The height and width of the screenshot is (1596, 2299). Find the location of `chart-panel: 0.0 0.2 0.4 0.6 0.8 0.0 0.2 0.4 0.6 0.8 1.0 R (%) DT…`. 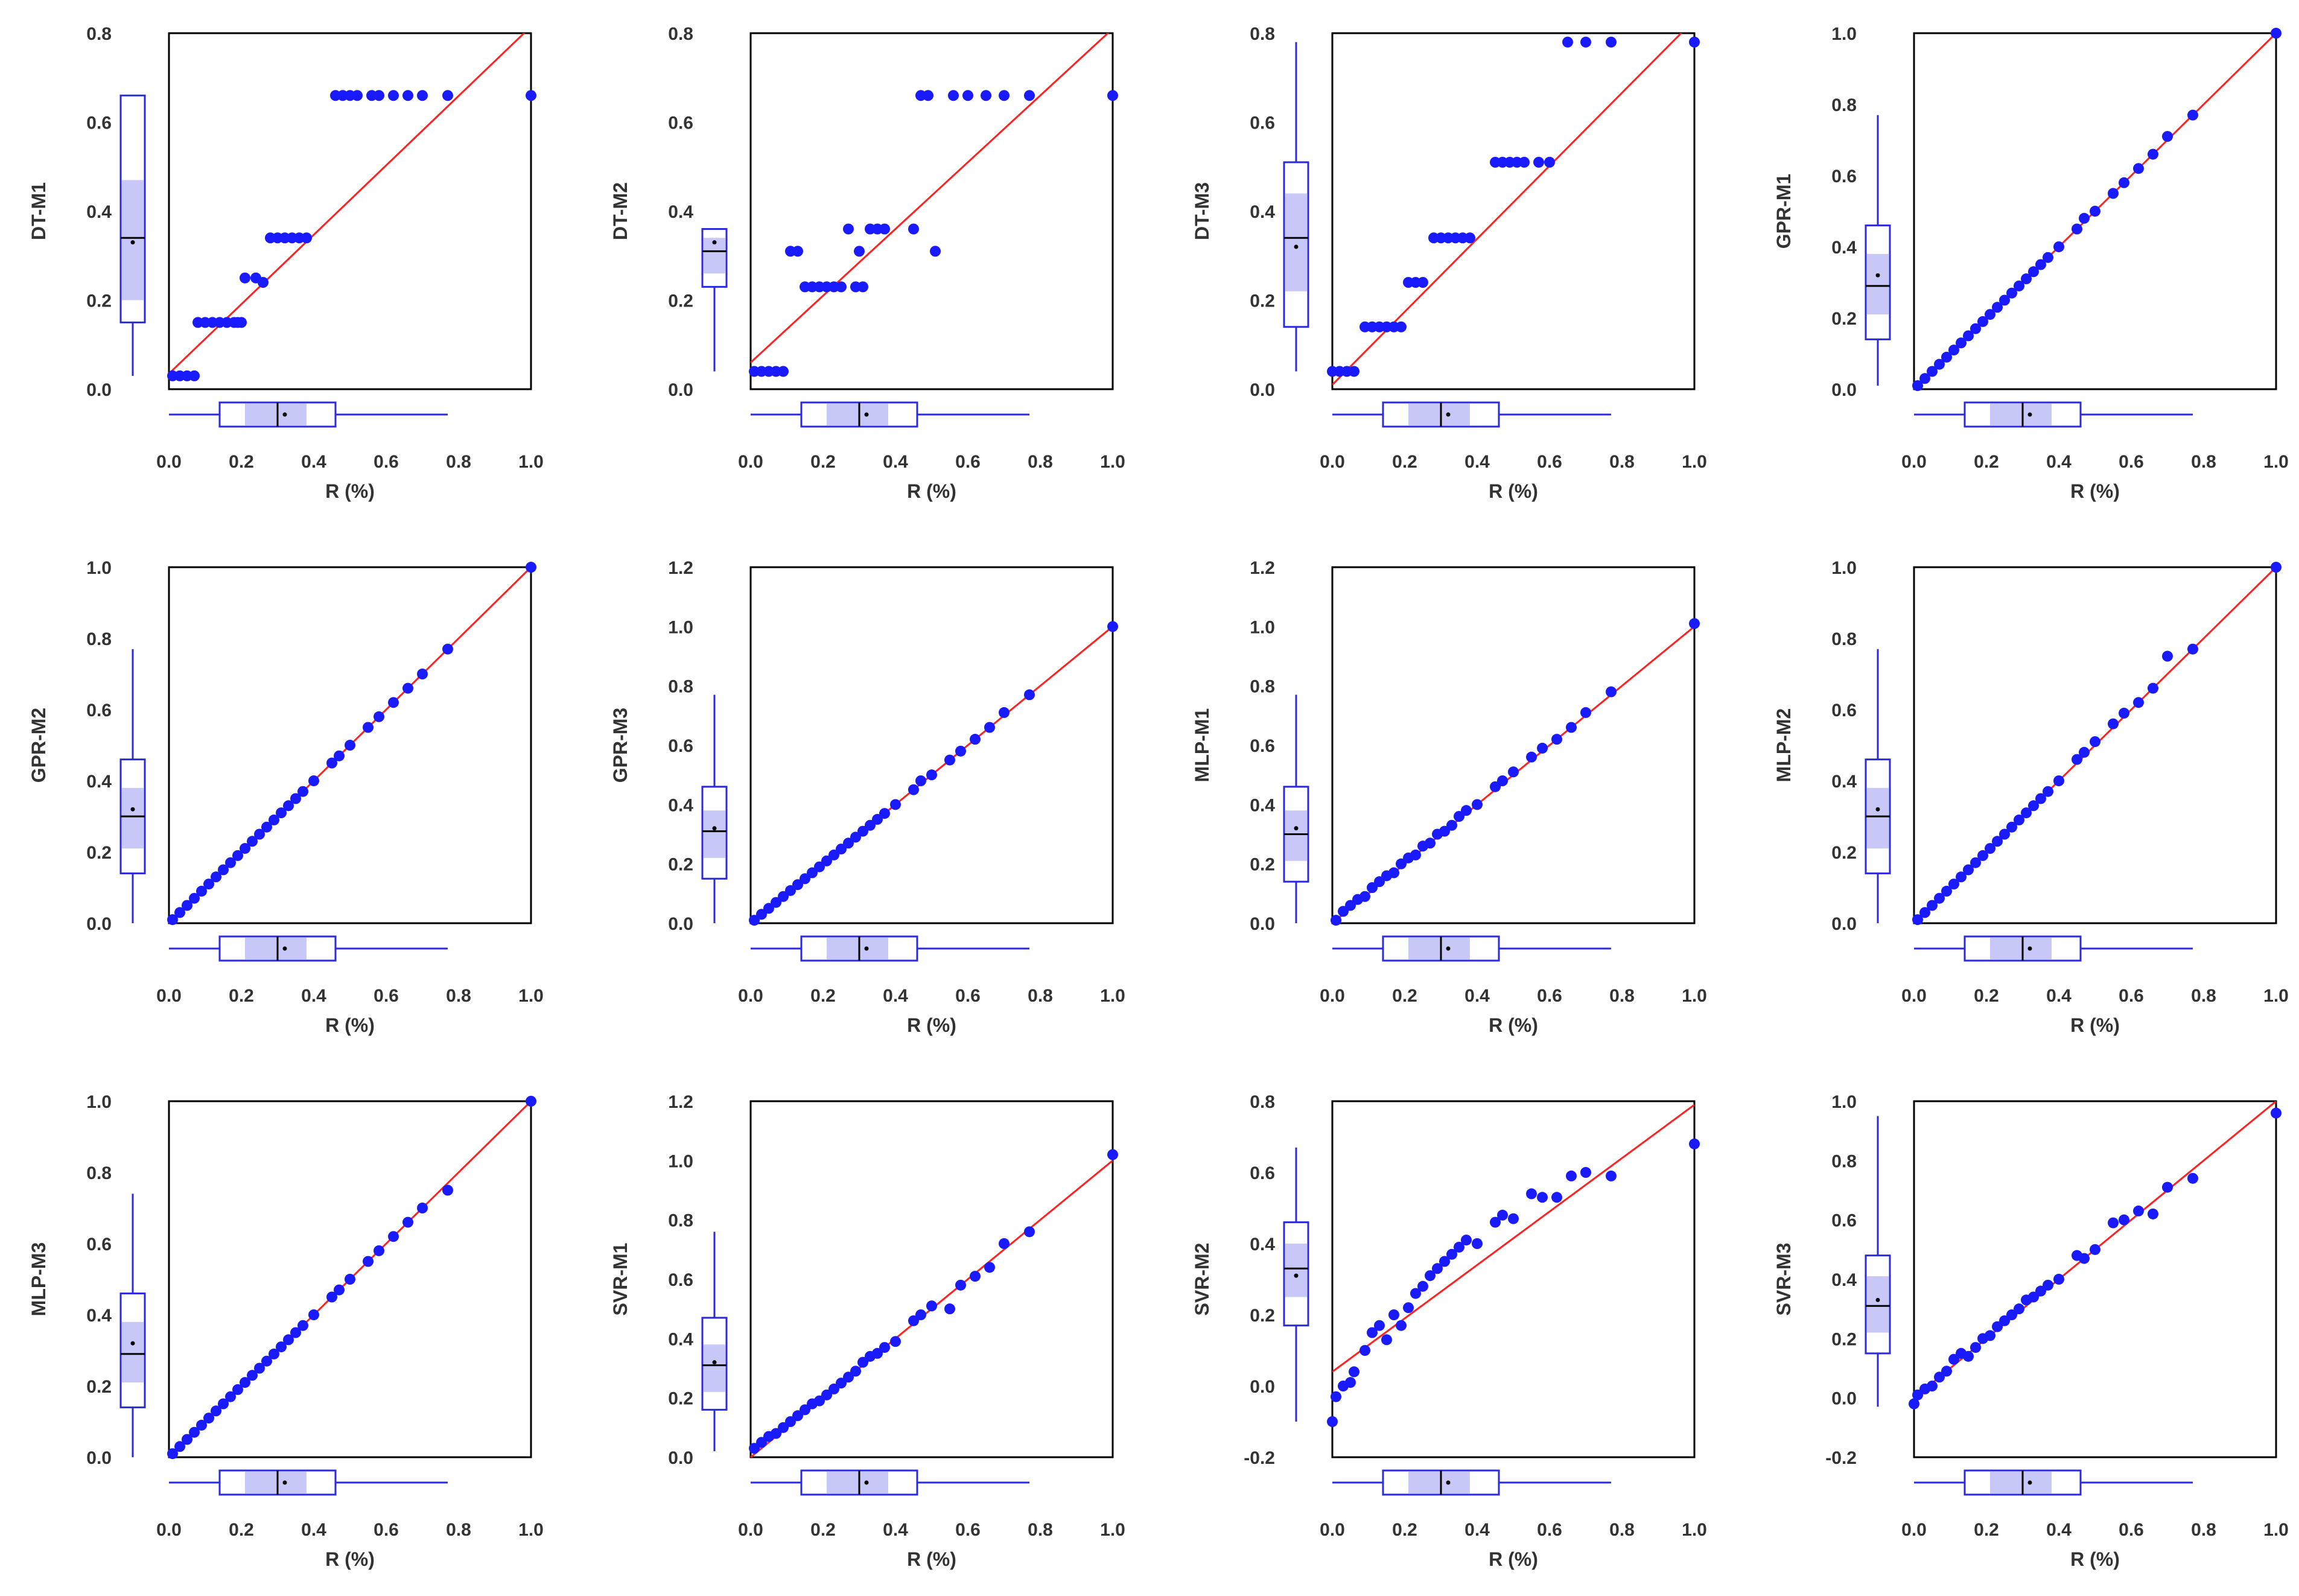

chart-panel: 0.0 0.2 0.4 0.6 0.8 0.0 0.2 0.4 0.6 0.8 1.0 R (%) DT… is located at coordinates (867, 263).